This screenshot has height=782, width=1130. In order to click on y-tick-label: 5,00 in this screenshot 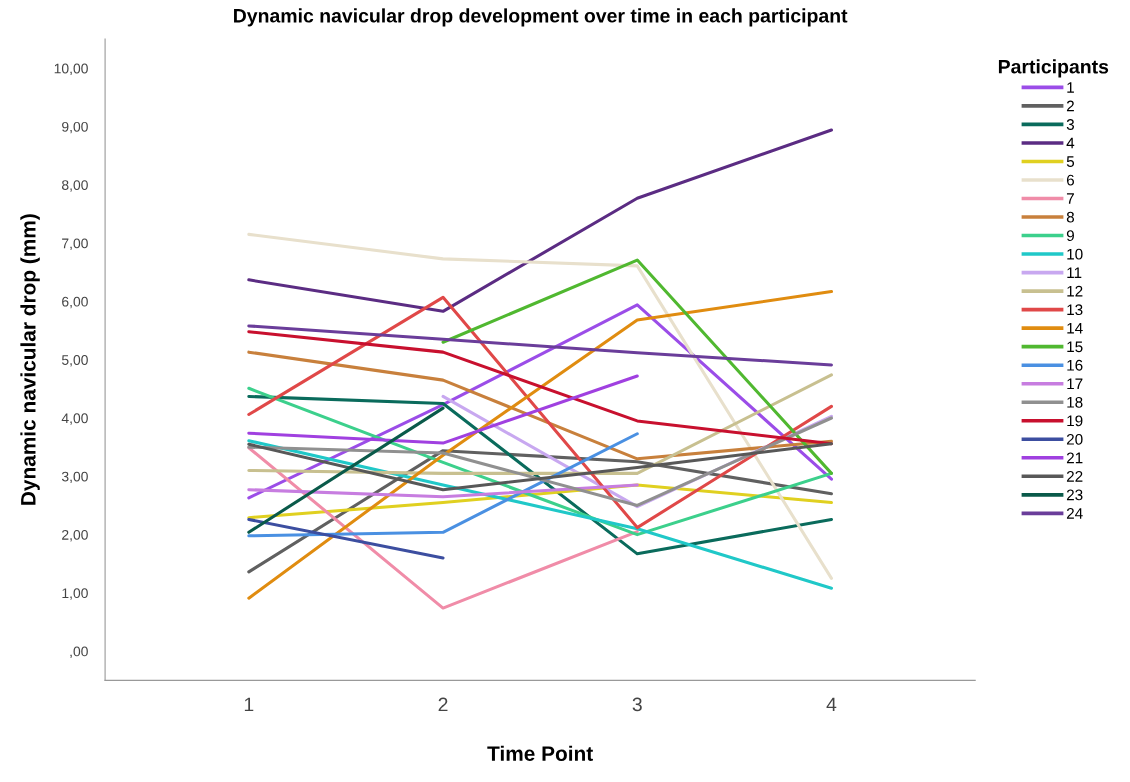, I will do `click(74, 361)`.